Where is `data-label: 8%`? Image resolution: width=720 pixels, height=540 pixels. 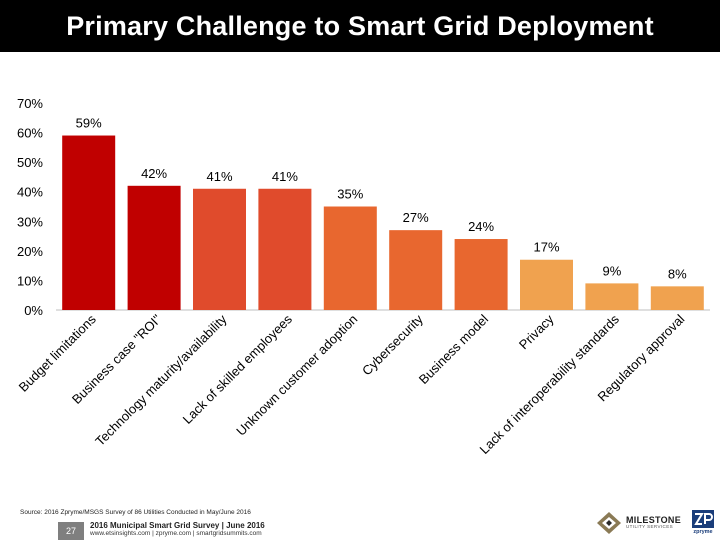
data-label: 8% is located at coordinates (677, 273).